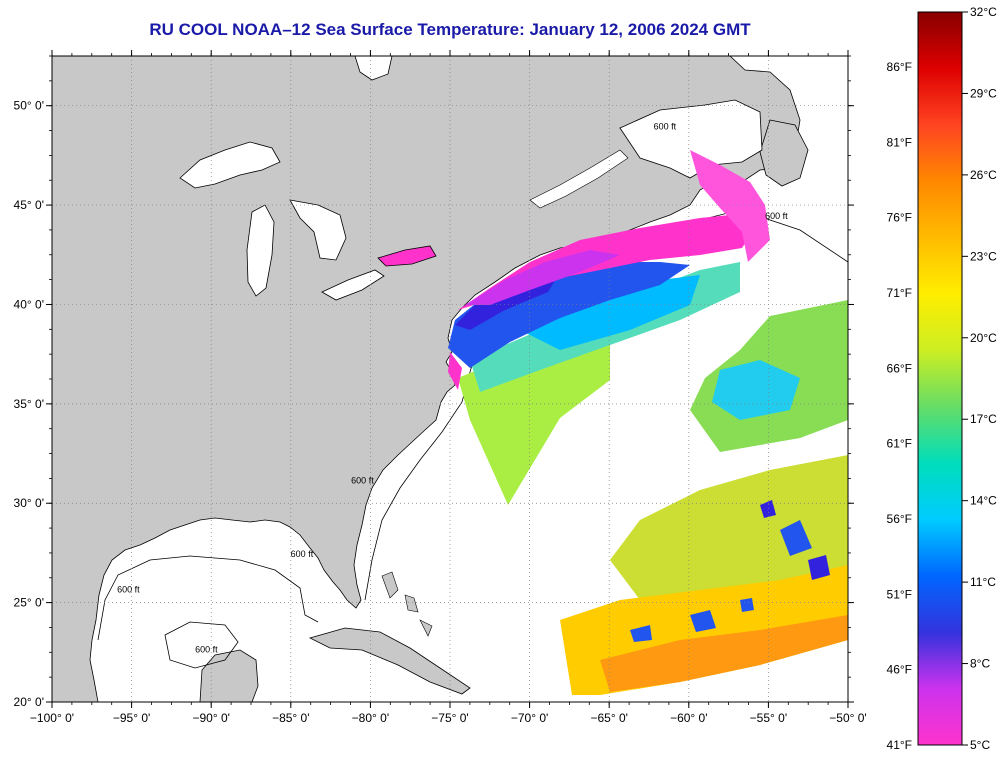 Image resolution: width=1008 pixels, height=761 pixels. What do you see at coordinates (52, 718) in the screenshot?
I see `lon-label: −100° 0'` at bounding box center [52, 718].